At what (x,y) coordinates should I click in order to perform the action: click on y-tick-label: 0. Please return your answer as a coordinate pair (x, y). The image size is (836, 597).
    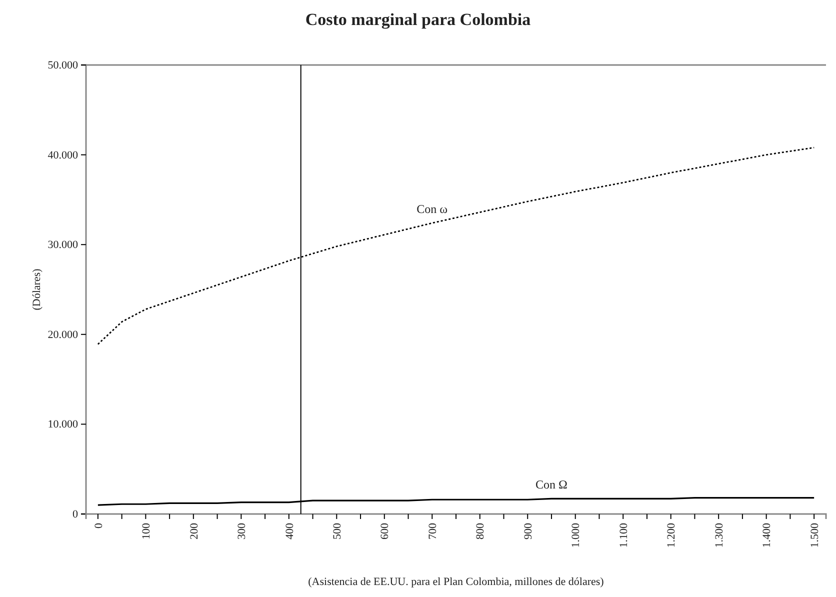
    Looking at the image, I should click on (75, 514).